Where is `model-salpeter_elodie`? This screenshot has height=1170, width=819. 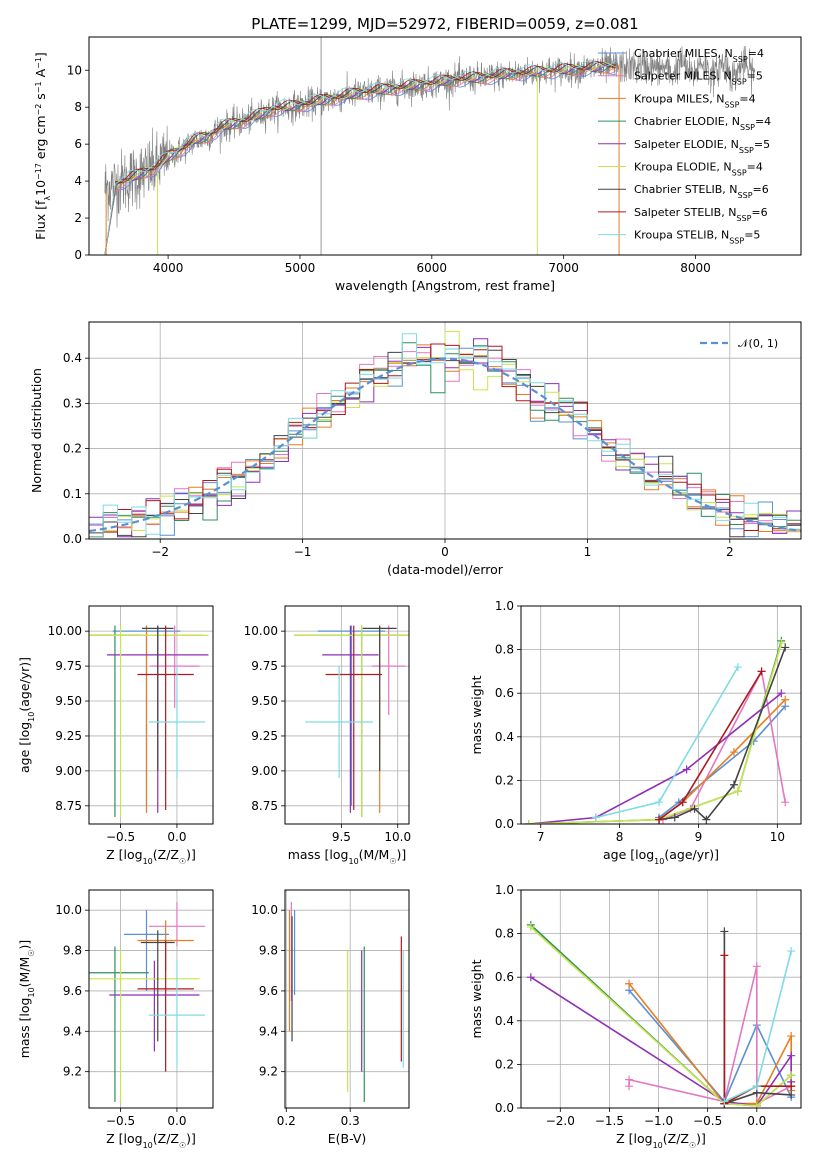 model-salpeter_elodie is located at coordinates (360, 159).